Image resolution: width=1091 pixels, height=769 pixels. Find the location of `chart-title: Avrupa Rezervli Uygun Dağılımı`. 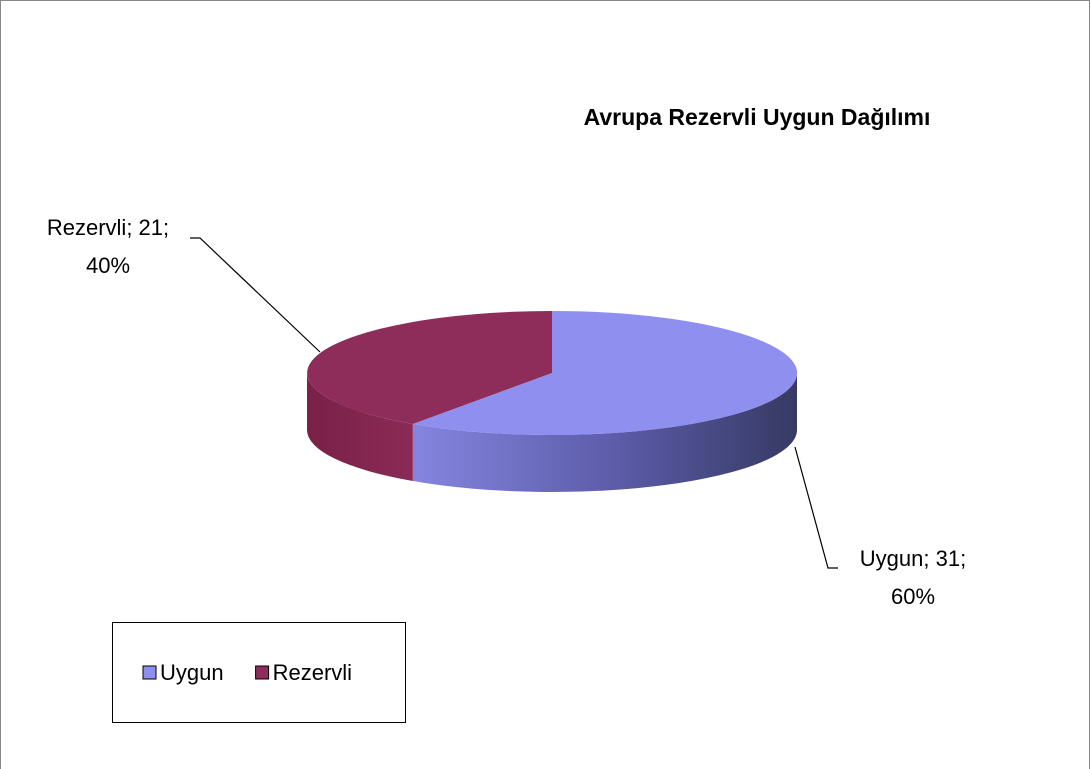

chart-title: Avrupa Rezervli Uygun Dağılımı is located at coordinates (757, 117).